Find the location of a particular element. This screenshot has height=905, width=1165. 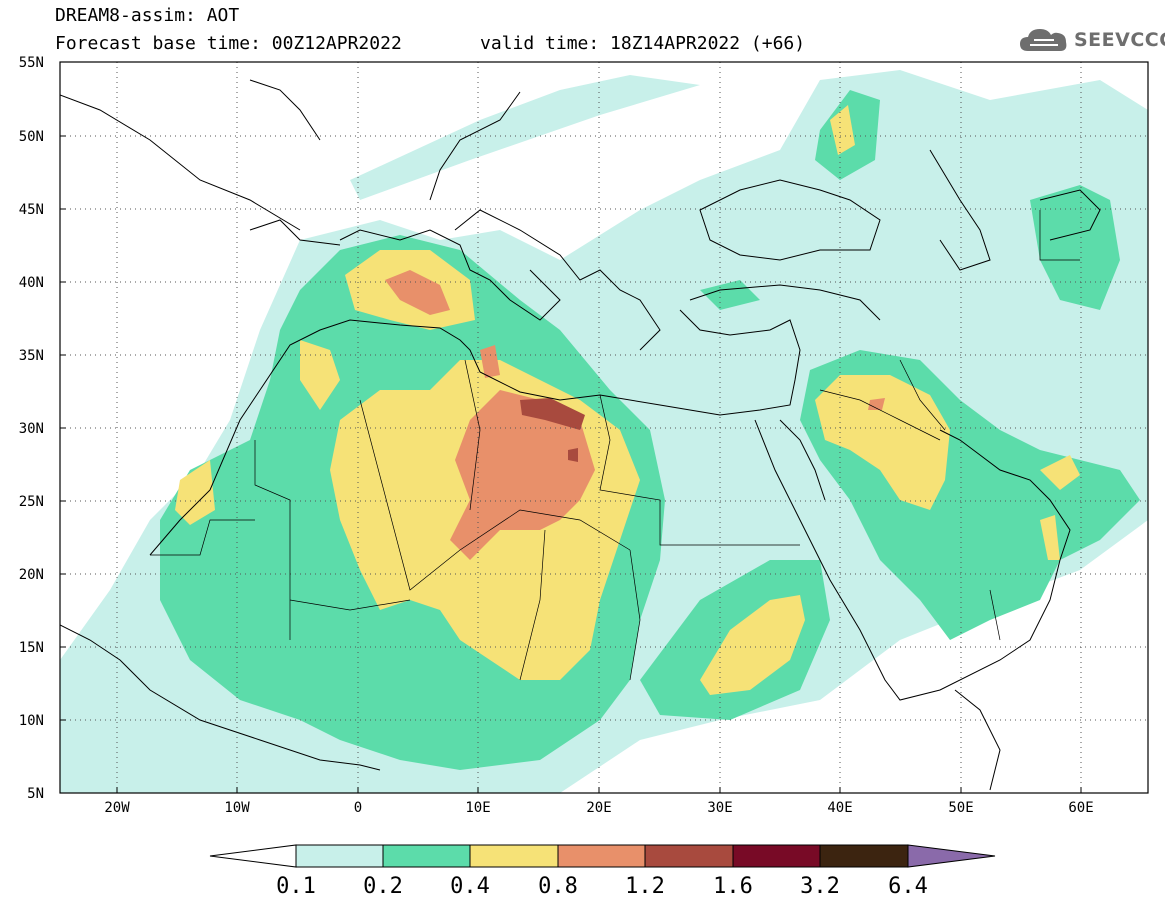

lon-label: 10E is located at coordinates (477, 808).